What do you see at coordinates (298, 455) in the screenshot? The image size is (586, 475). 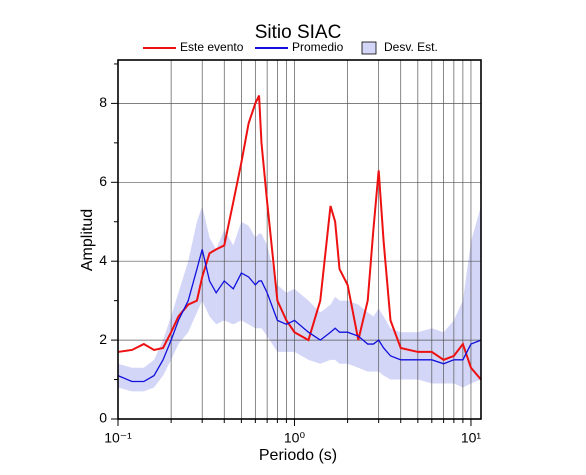 I see `x-axis-label: Periodo (s)` at bounding box center [298, 455].